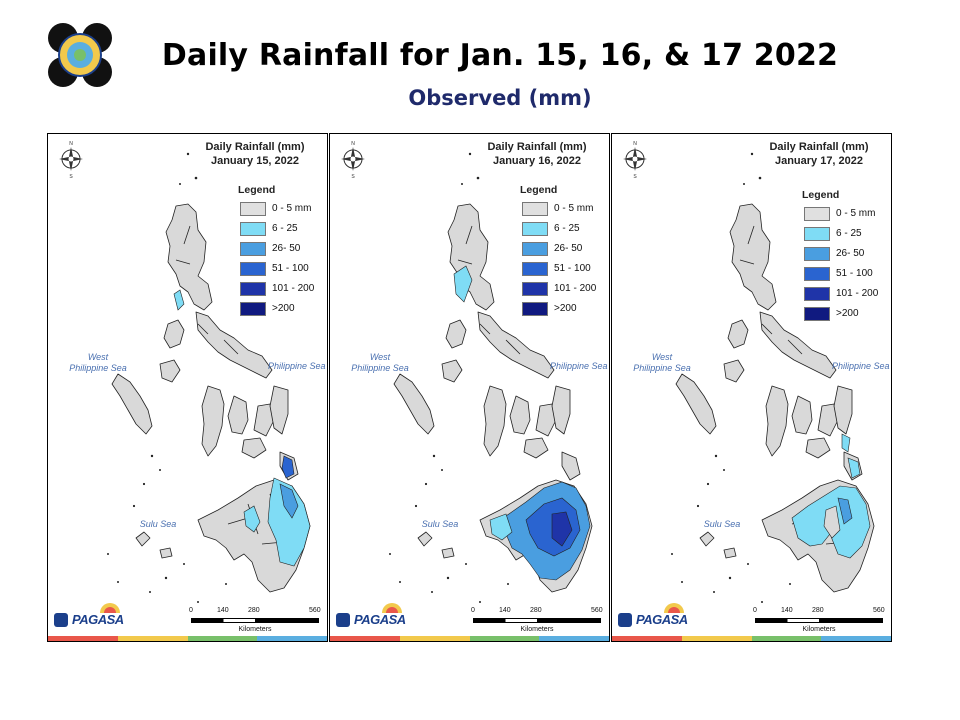  What do you see at coordinates (537, 154) in the screenshot?
I see `panel-title: Daily Rainfall (mm) January 16, 2022` at bounding box center [537, 154].